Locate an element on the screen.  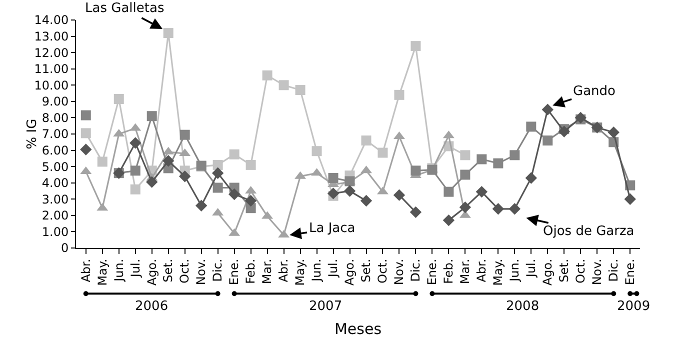
y-tick-label: 9.00 is located at coordinates (55, 101).